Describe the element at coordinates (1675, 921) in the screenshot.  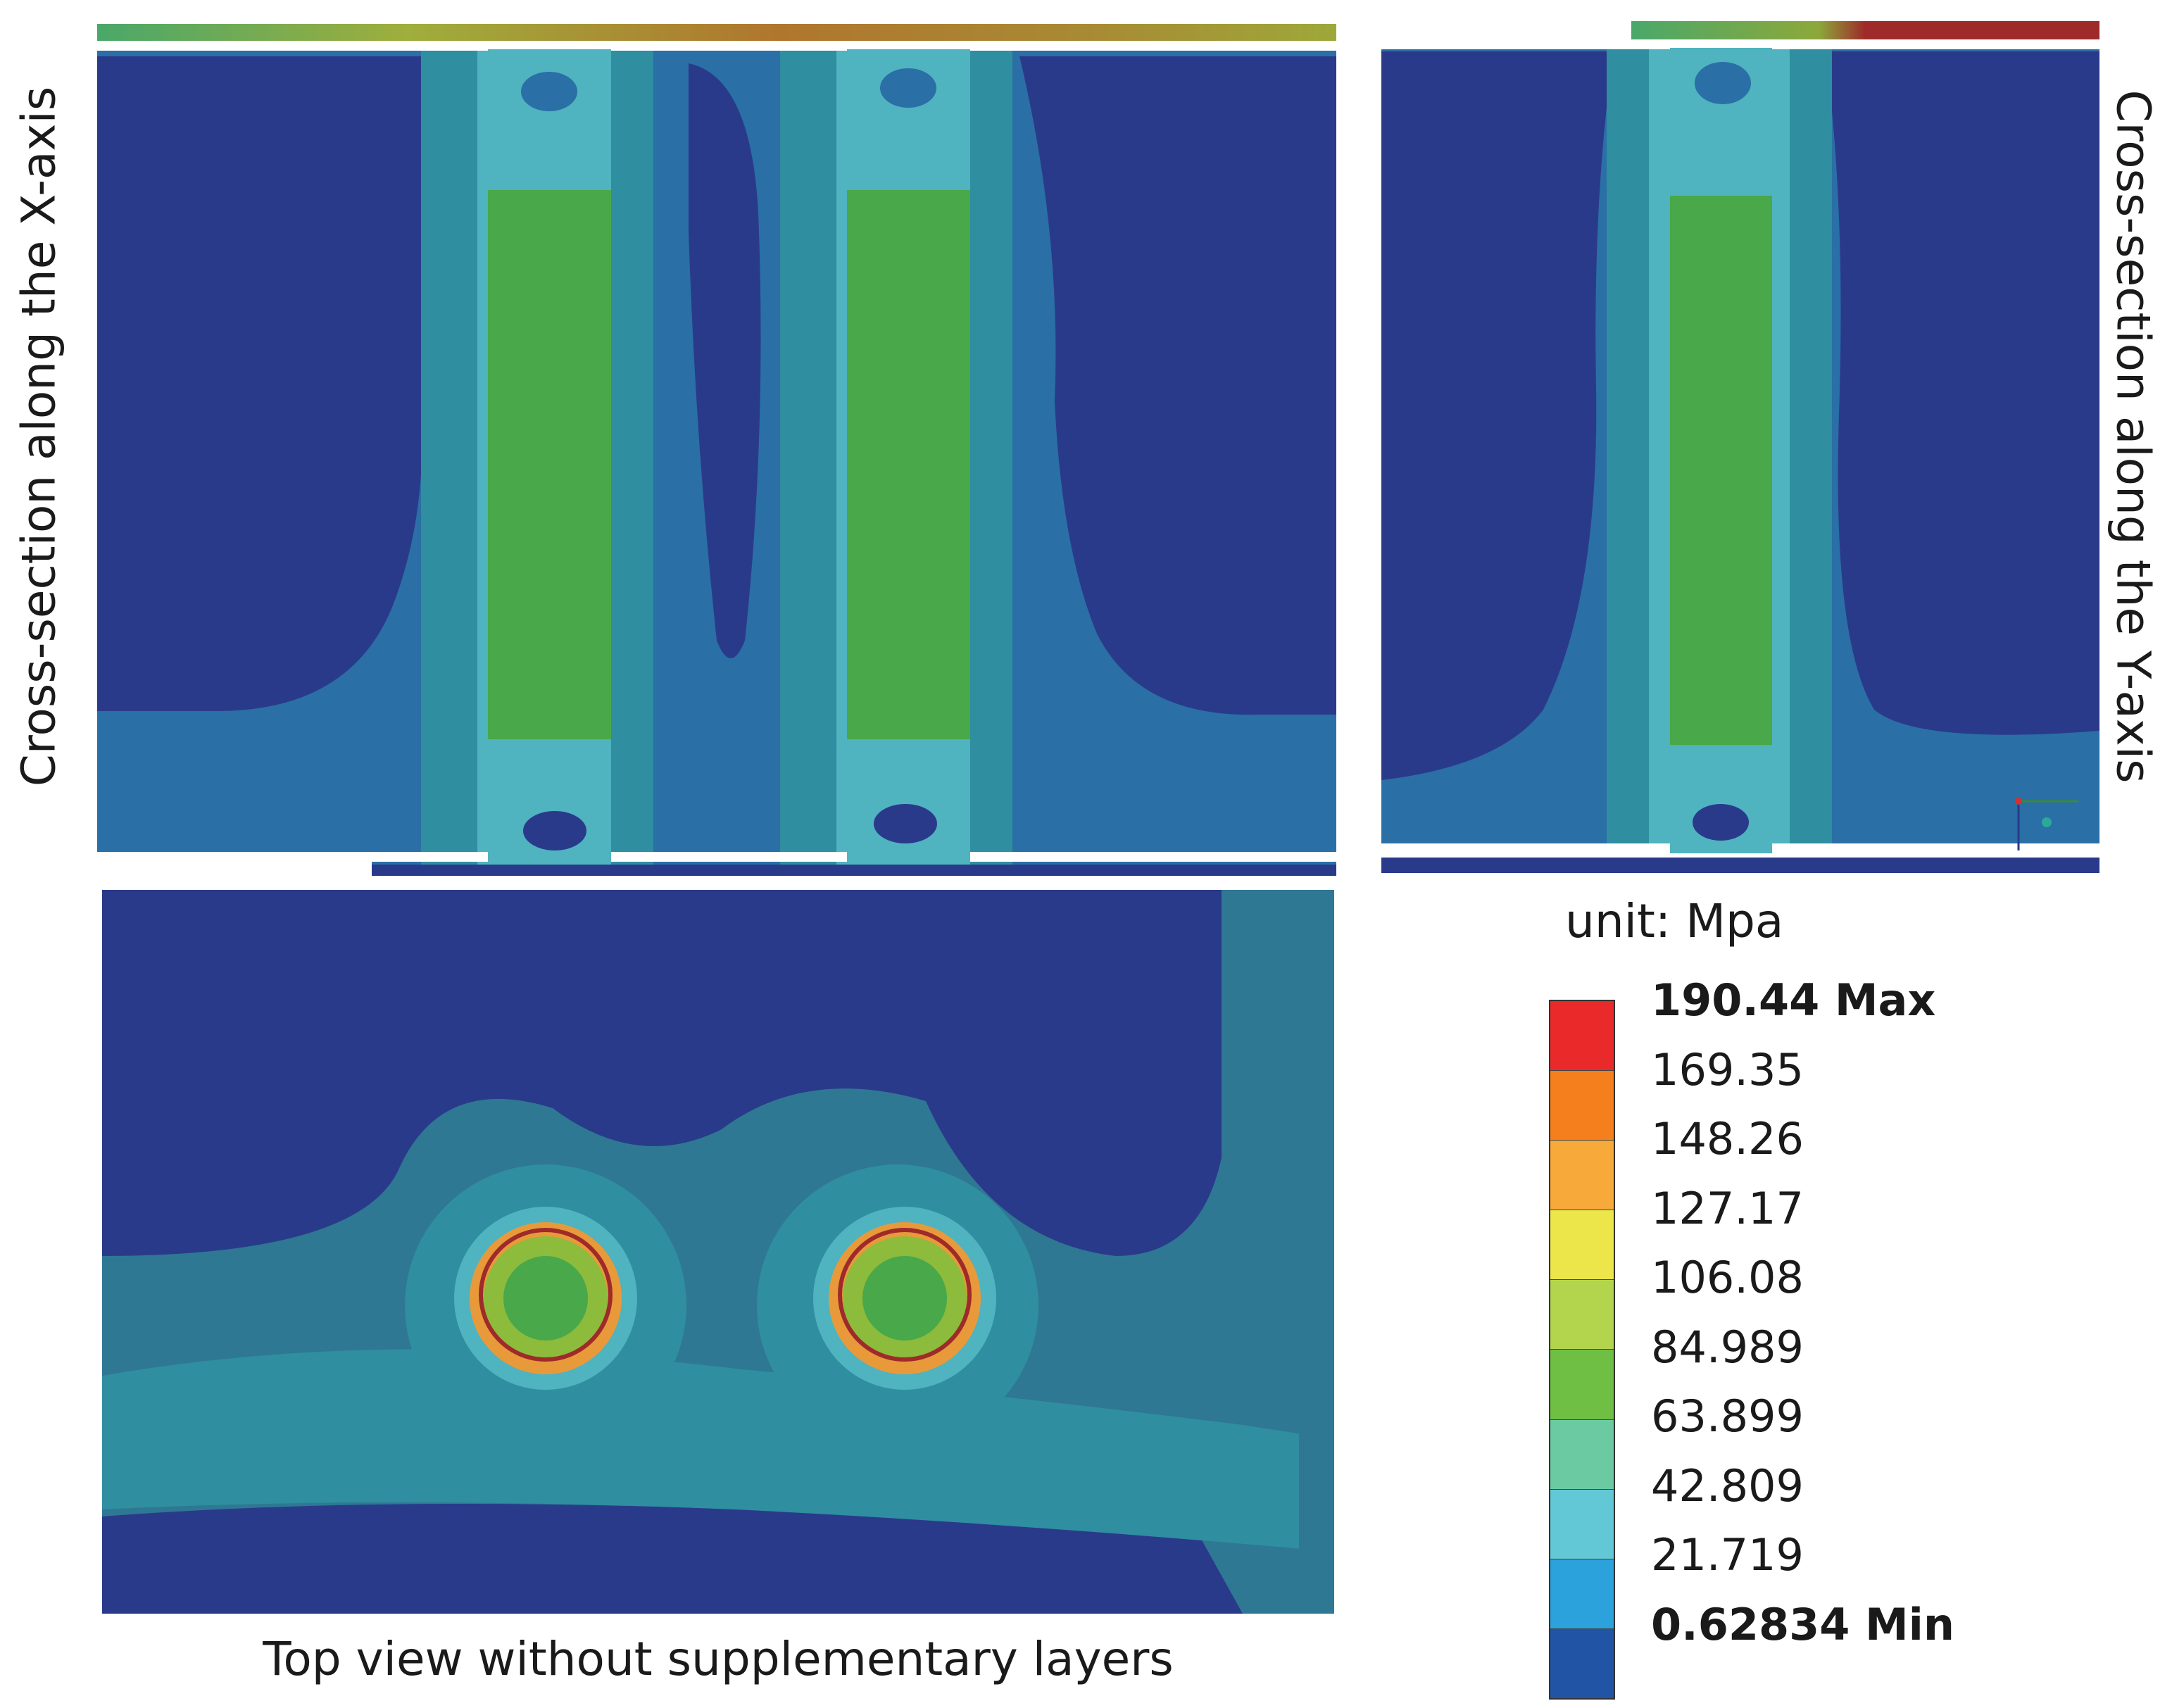
I see `legend-unit-label: unit: Mpa` at that location.